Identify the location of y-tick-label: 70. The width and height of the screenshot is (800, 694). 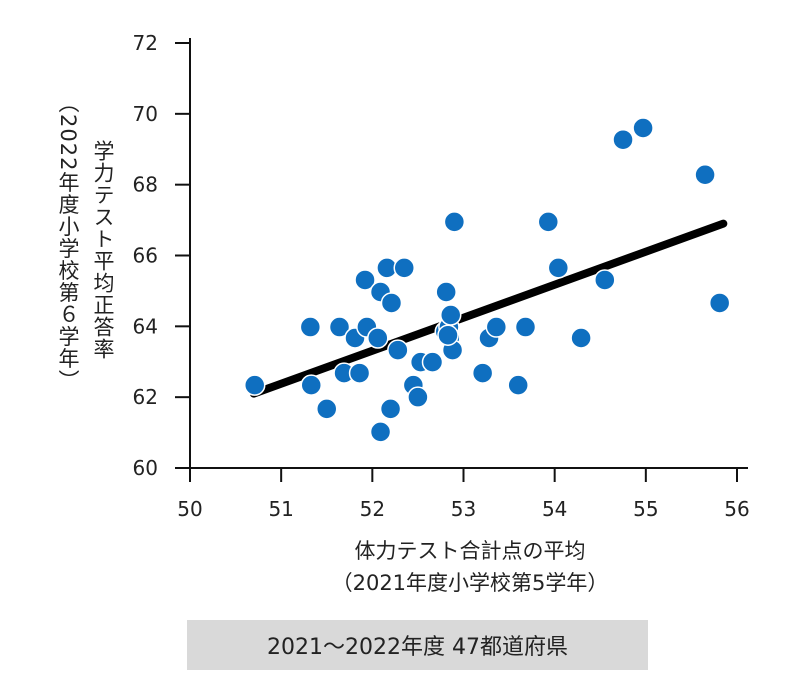
(145, 114).